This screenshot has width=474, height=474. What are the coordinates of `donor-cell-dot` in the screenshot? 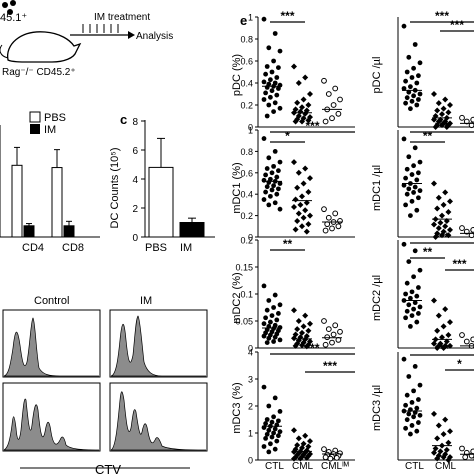 It's located at (13, 3).